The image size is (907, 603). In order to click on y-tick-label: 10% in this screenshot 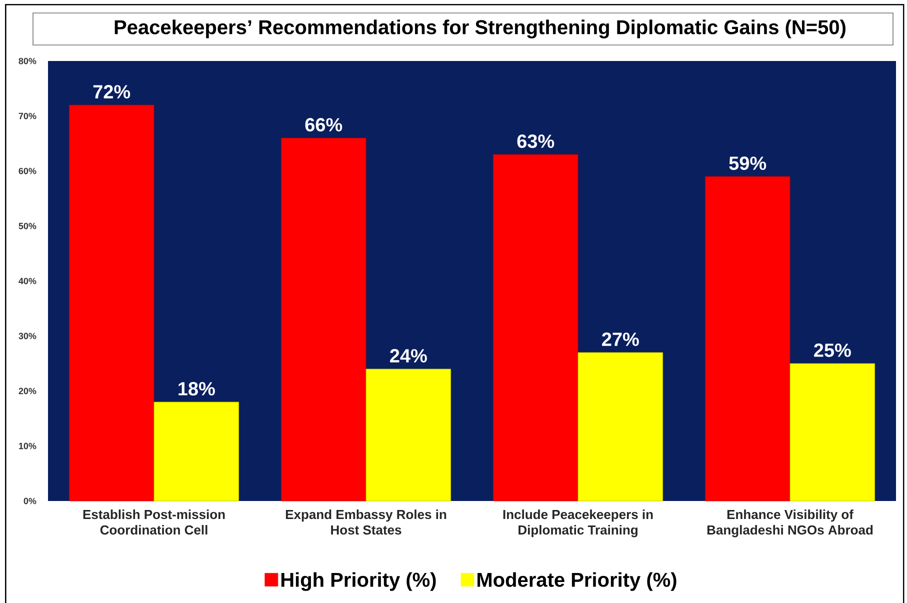, I will do `click(27, 446)`.